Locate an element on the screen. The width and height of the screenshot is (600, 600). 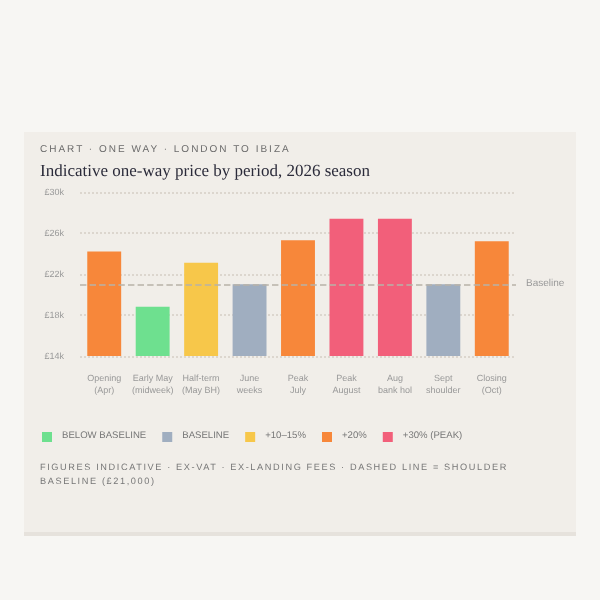
chart-title: Indicative one-way price by period, 2026 season is located at coordinates (205, 170).